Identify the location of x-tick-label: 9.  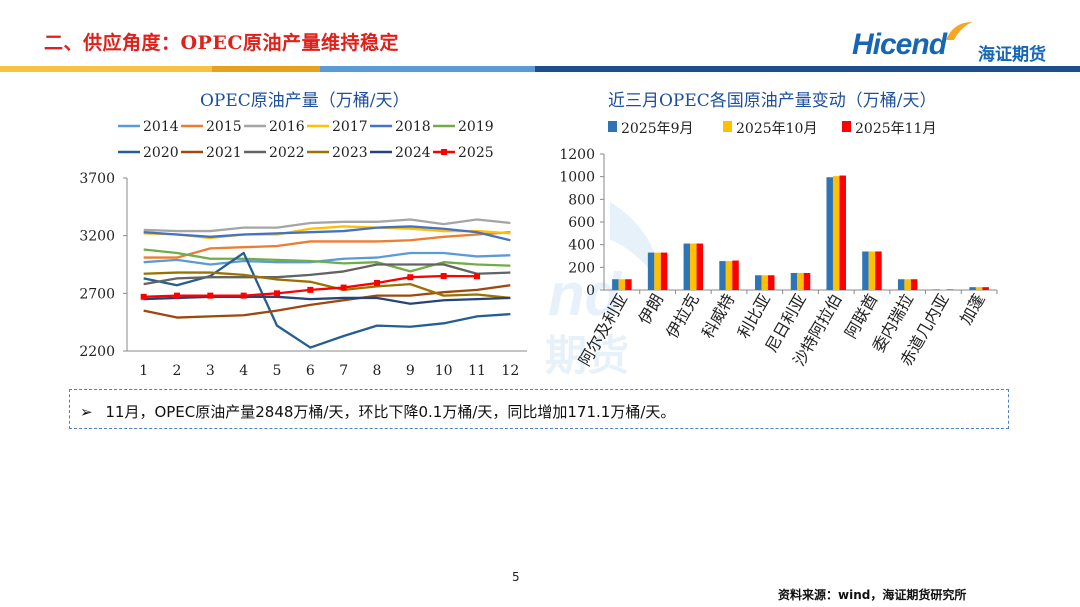
(410, 371).